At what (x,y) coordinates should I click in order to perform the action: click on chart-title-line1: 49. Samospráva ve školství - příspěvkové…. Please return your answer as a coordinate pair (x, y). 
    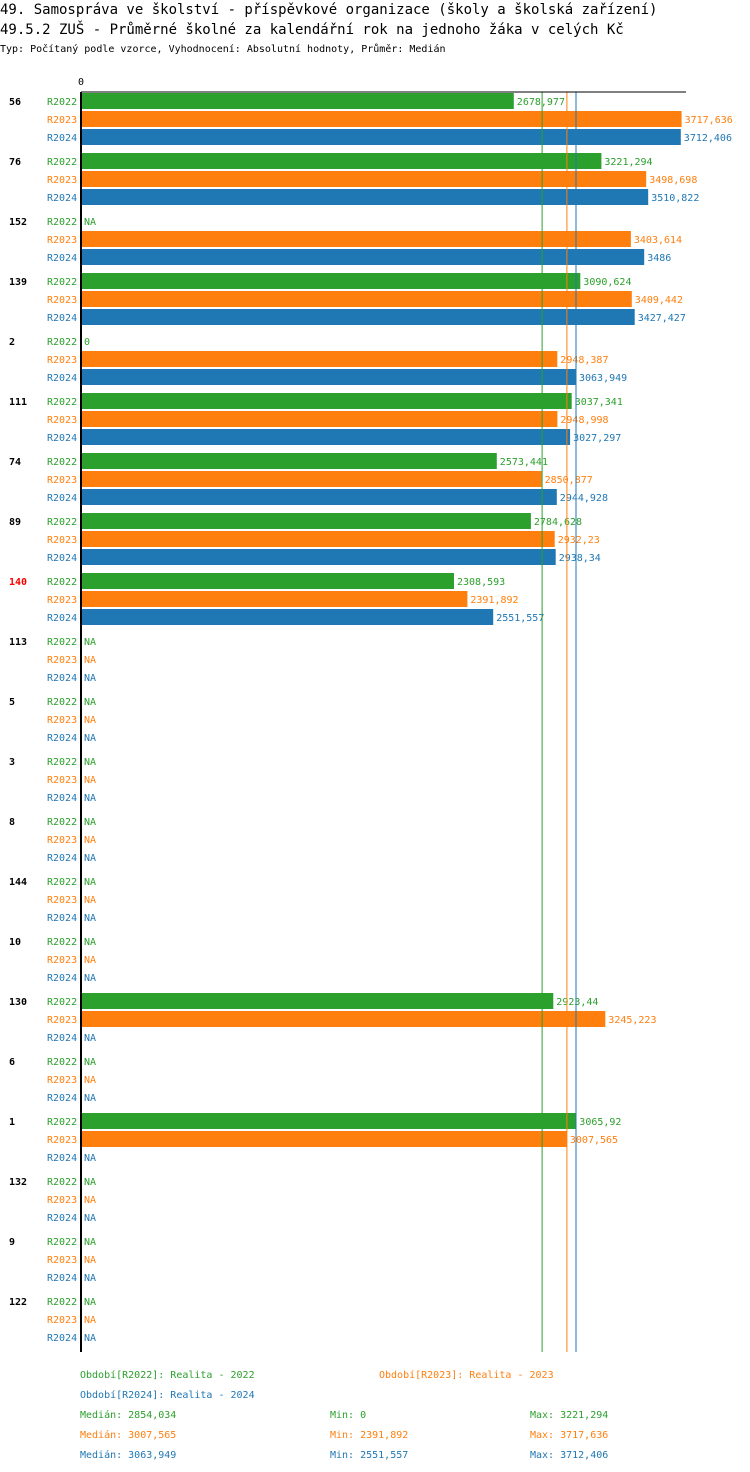
    Looking at the image, I should click on (329, 10).